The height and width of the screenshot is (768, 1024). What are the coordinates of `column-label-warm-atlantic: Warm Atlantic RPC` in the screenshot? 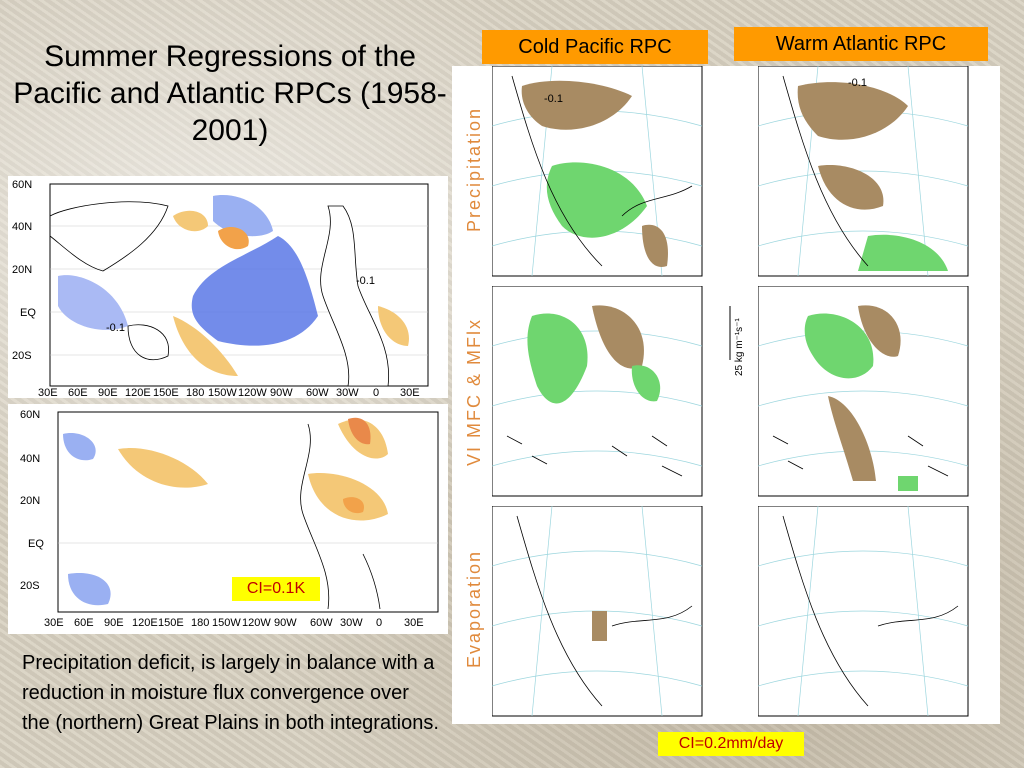 It's located at (861, 44).